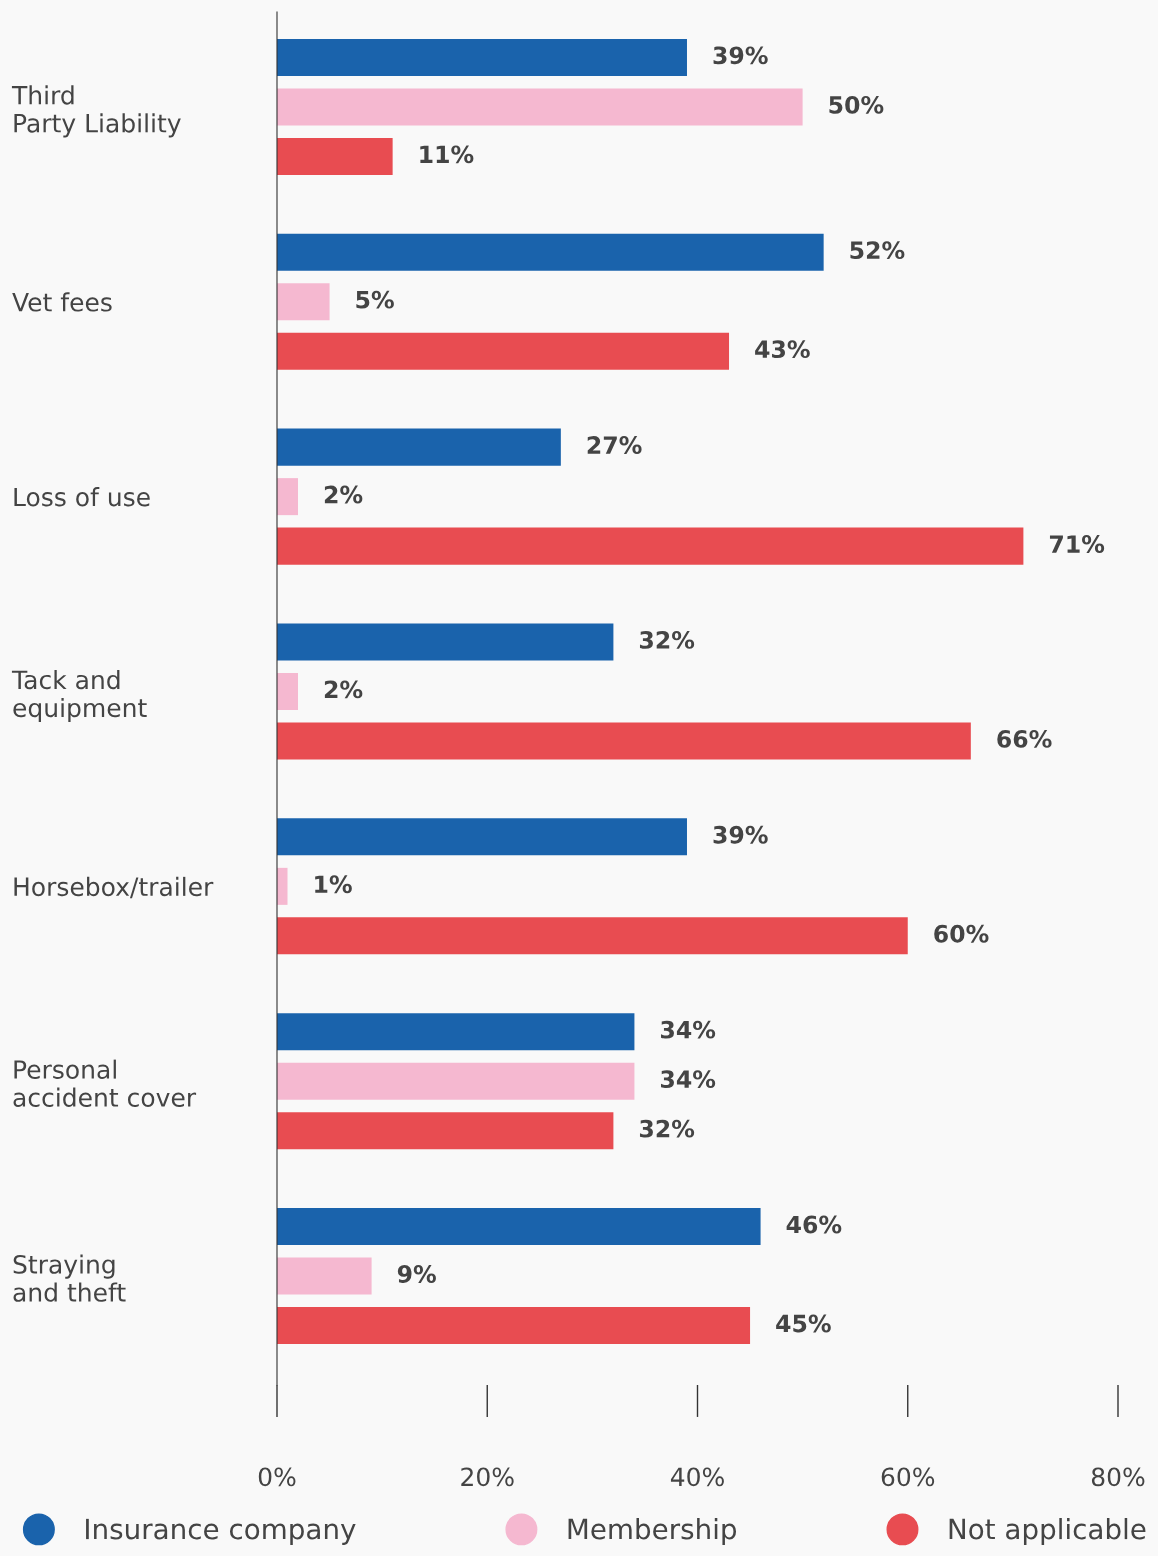 This screenshot has width=1158, height=1556. Describe the element at coordinates (782, 349) in the screenshot. I see `data-label: 43%` at that location.